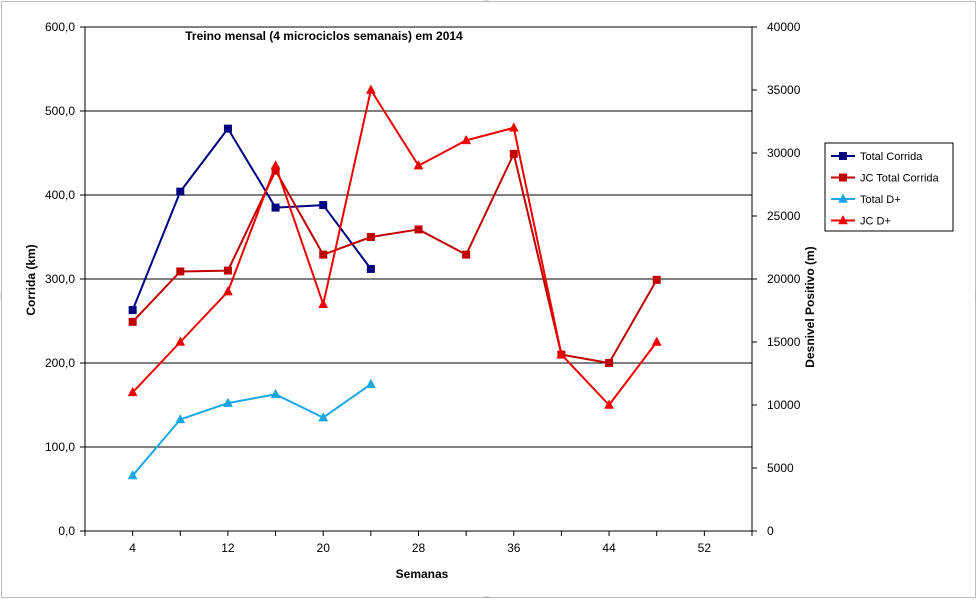 The image size is (979, 602). I want to click on x-tick-label: 4, so click(132, 548).